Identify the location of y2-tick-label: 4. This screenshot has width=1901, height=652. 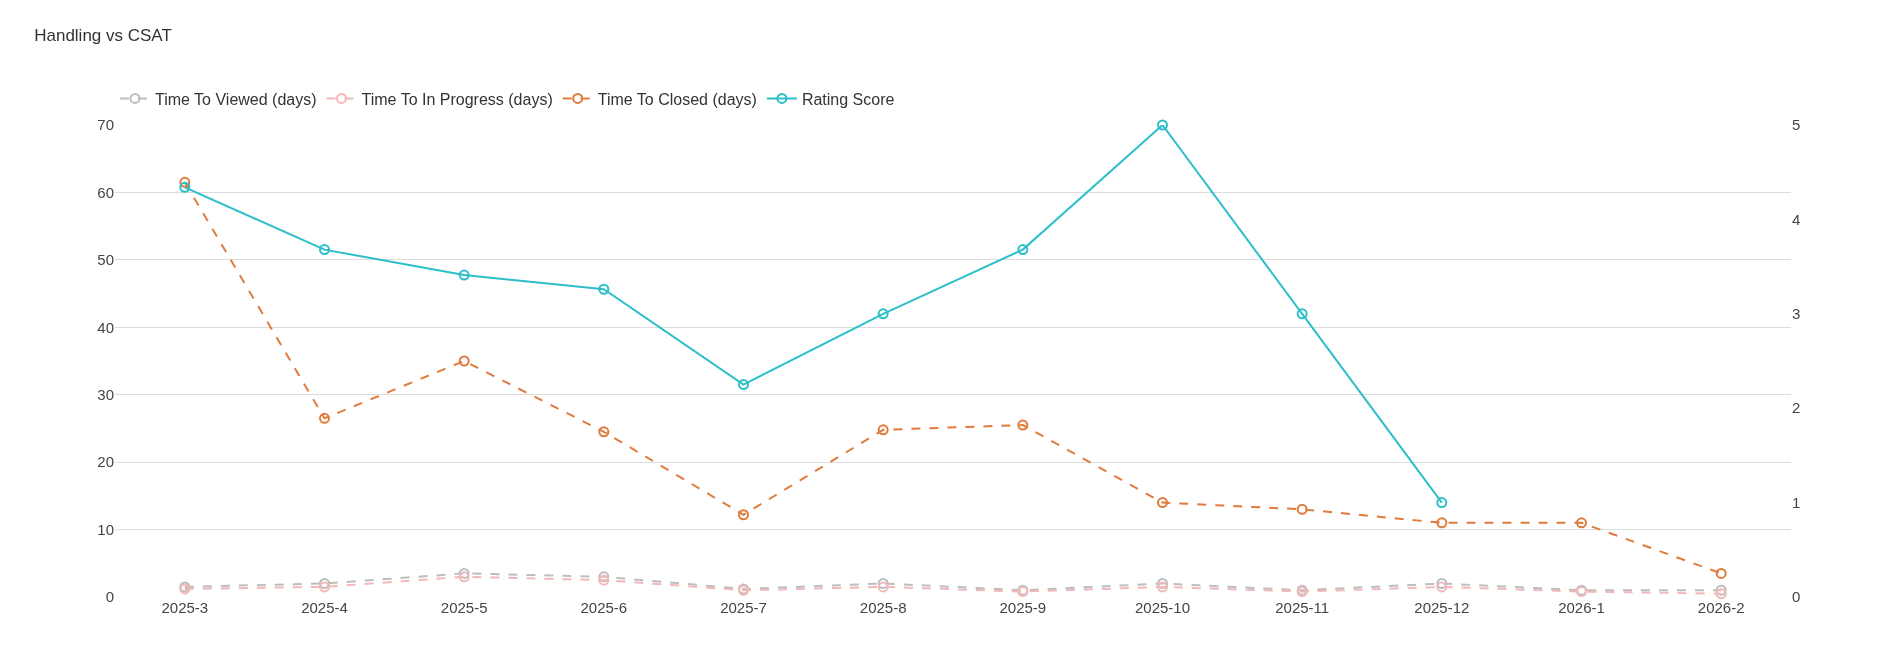
(1796, 219).